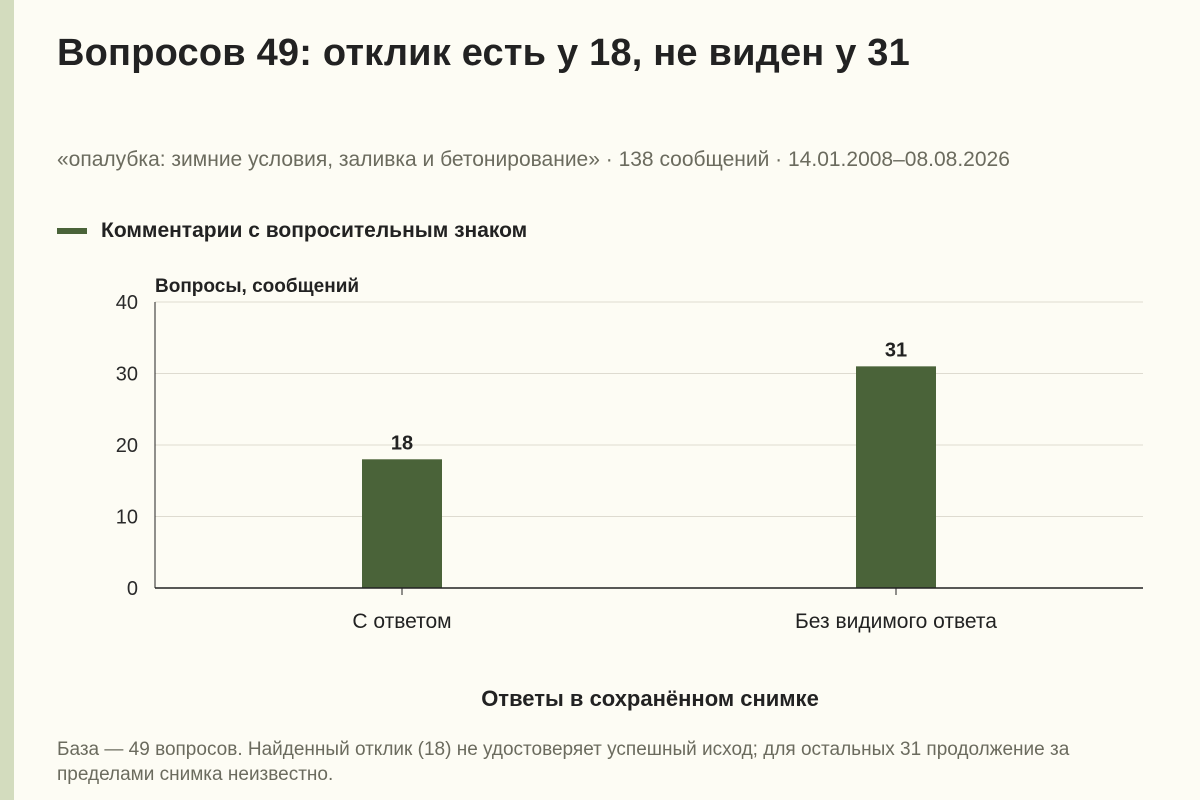 This screenshot has width=1200, height=800. What do you see at coordinates (896, 350) in the screenshot?
I see `bar-value-label: 31` at bounding box center [896, 350].